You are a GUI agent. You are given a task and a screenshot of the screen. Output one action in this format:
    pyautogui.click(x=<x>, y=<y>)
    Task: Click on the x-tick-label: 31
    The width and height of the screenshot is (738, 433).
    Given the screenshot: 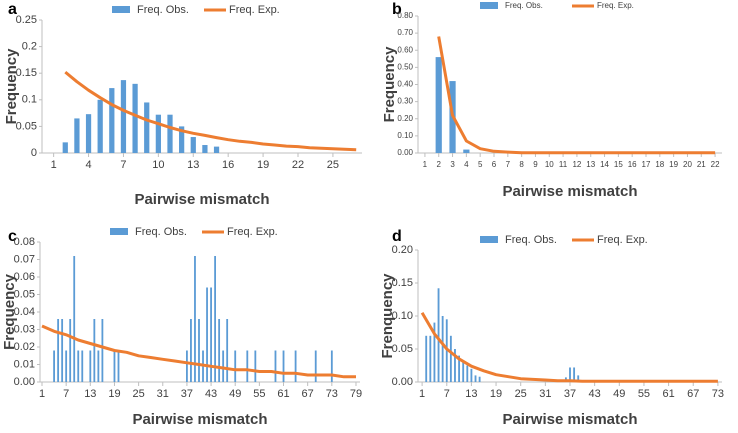 What is the action you would take?
    pyautogui.click(x=545, y=394)
    